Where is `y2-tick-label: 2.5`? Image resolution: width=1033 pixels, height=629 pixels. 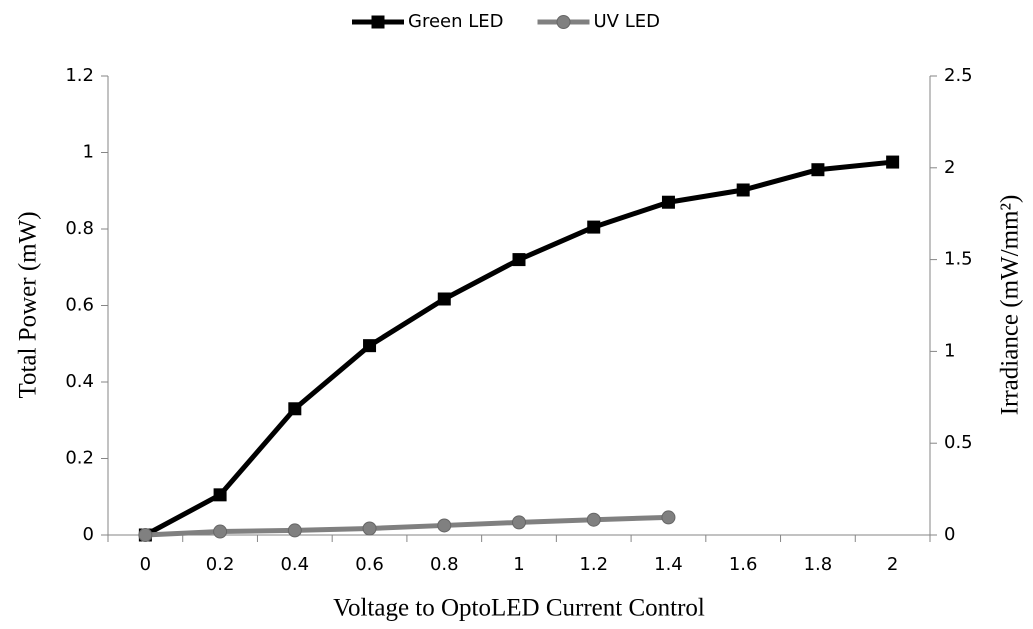 y2-tick-label: 2.5 is located at coordinates (958, 75).